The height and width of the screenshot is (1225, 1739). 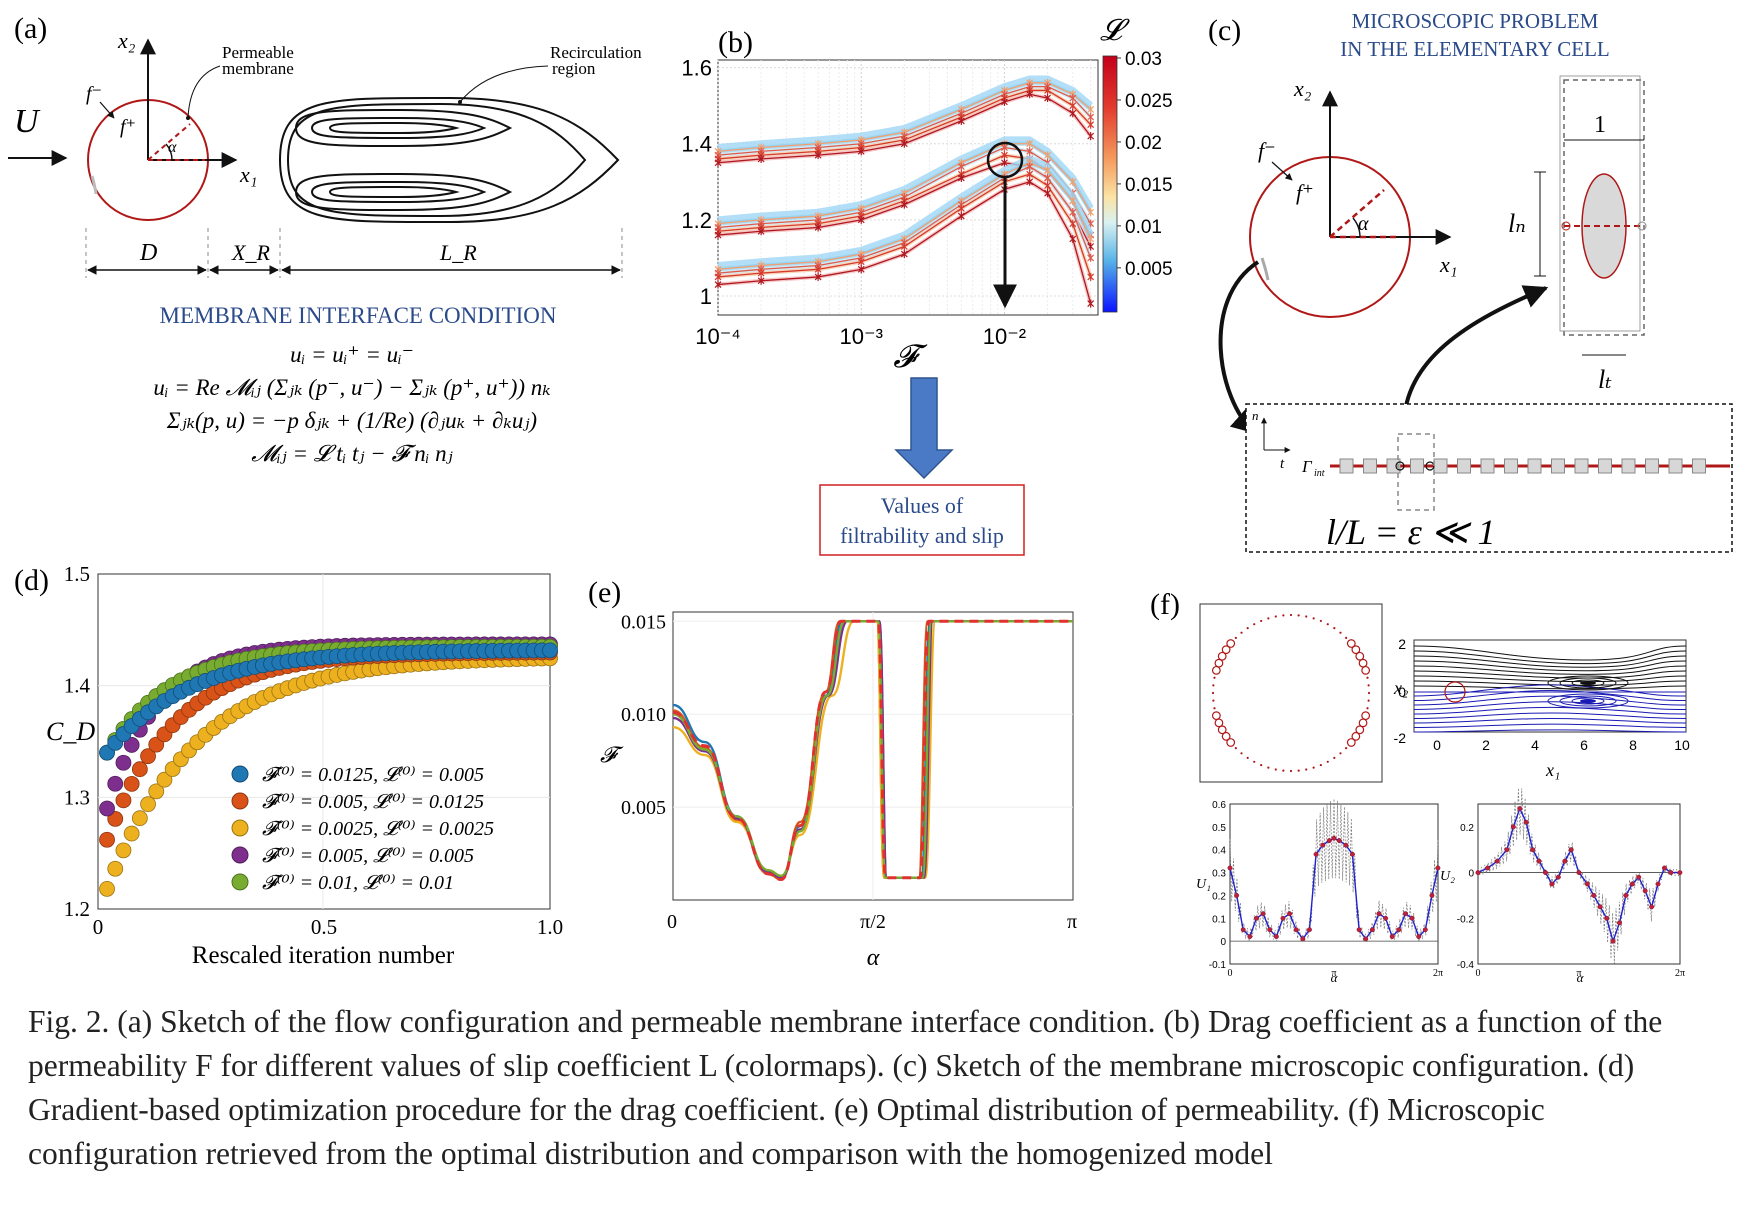 What do you see at coordinates (872, 750) in the screenshot?
I see `plot-e-series` at bounding box center [872, 750].